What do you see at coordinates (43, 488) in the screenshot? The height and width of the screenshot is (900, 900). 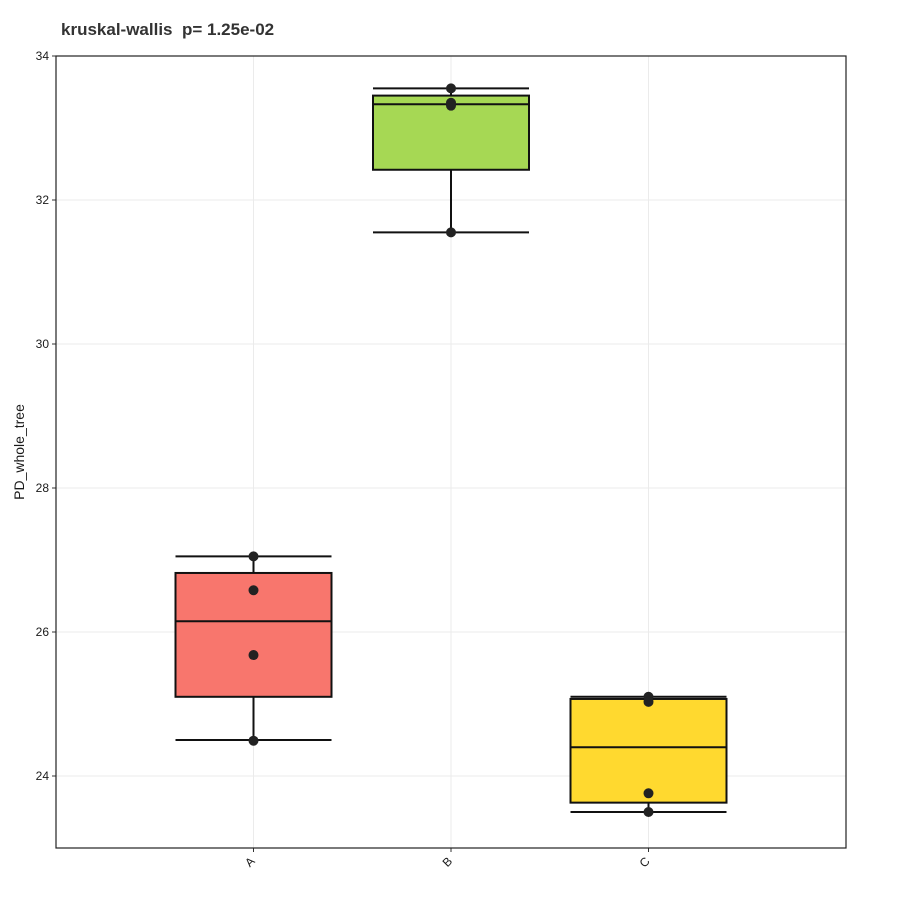 I see `y-tick-label: 28` at bounding box center [43, 488].